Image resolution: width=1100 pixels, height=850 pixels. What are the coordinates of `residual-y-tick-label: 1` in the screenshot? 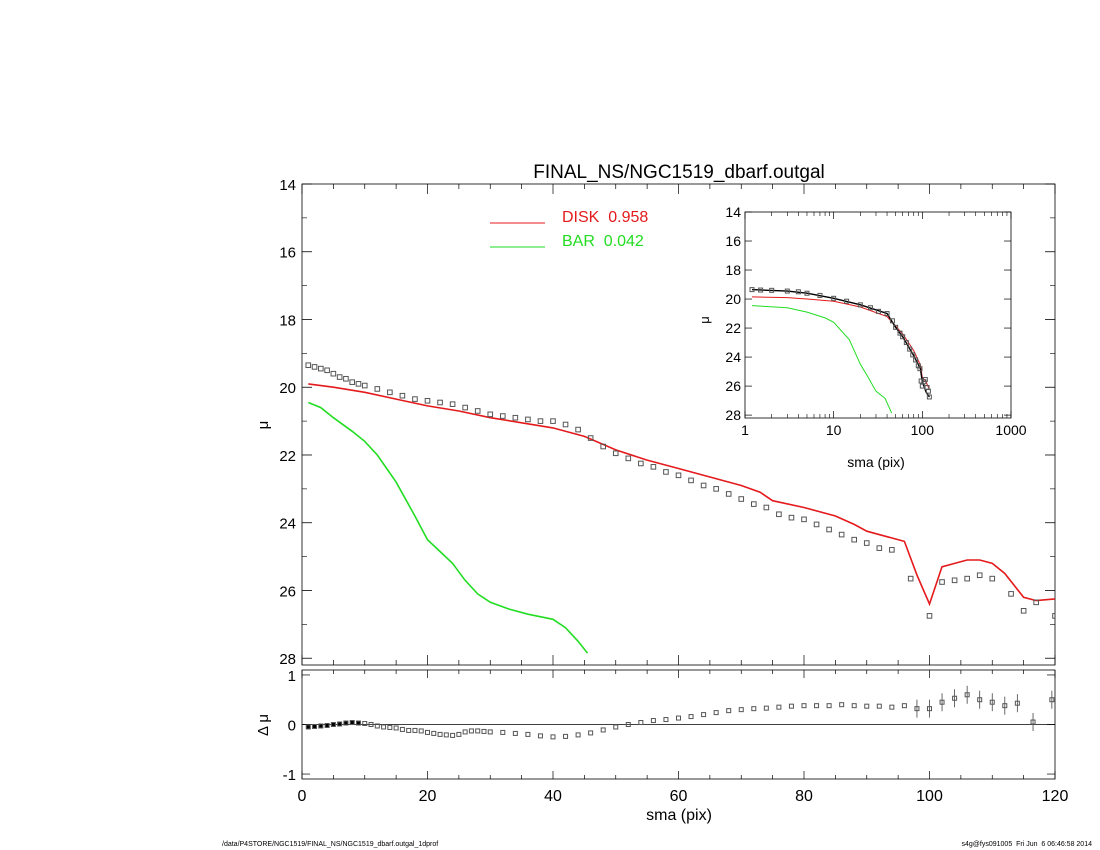 It's located at (292, 676).